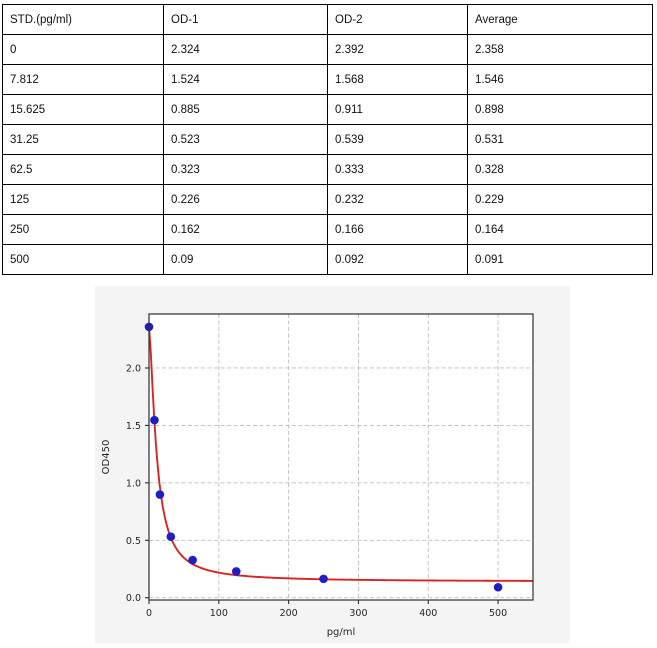  I want to click on table-cell: 2.392, so click(397, 49).